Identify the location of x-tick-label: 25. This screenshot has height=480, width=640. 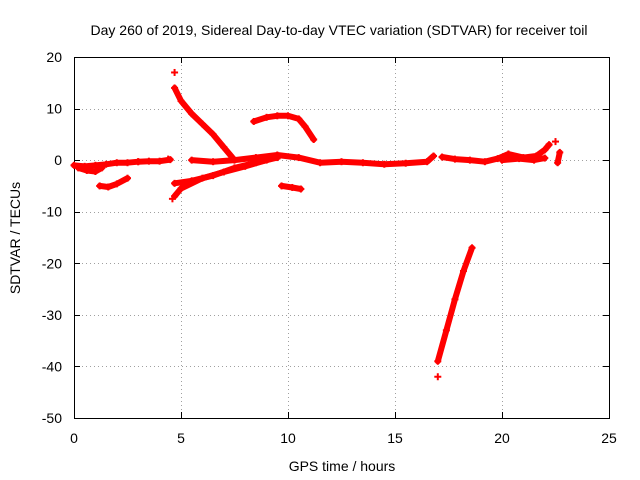
(609, 438).